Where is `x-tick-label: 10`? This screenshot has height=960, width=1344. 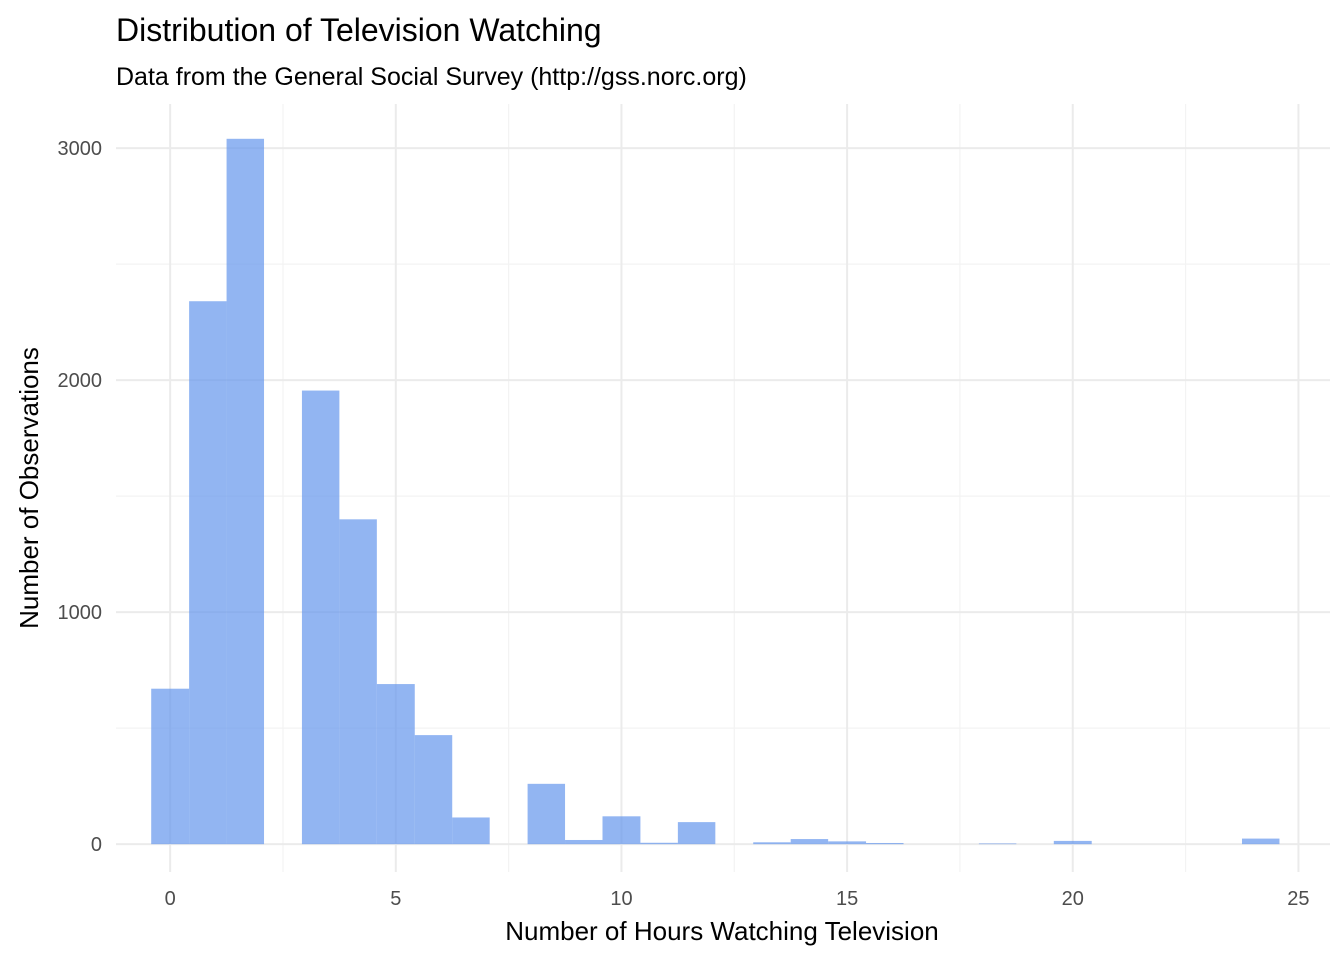 x-tick-label: 10 is located at coordinates (621, 899).